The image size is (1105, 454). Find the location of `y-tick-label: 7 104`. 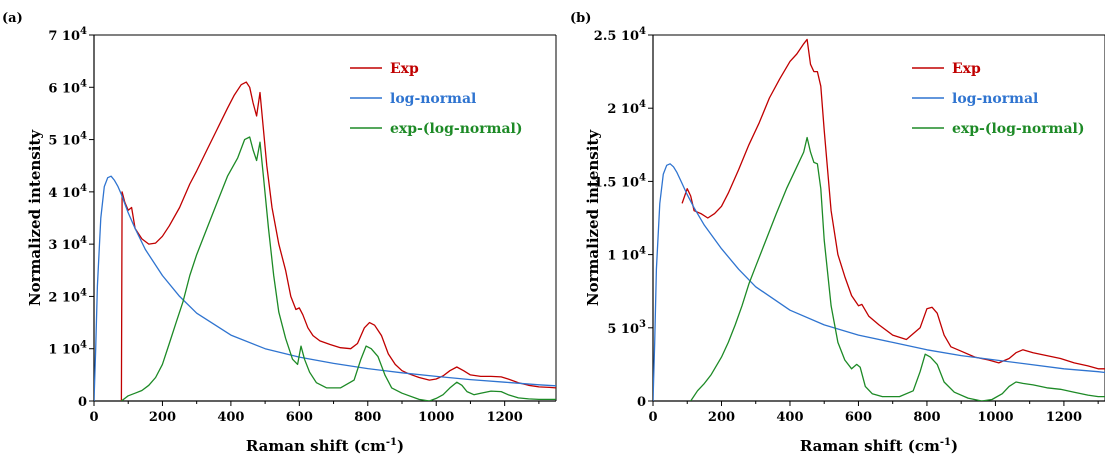

y-tick-label: 7 104 is located at coordinates (67, 35).